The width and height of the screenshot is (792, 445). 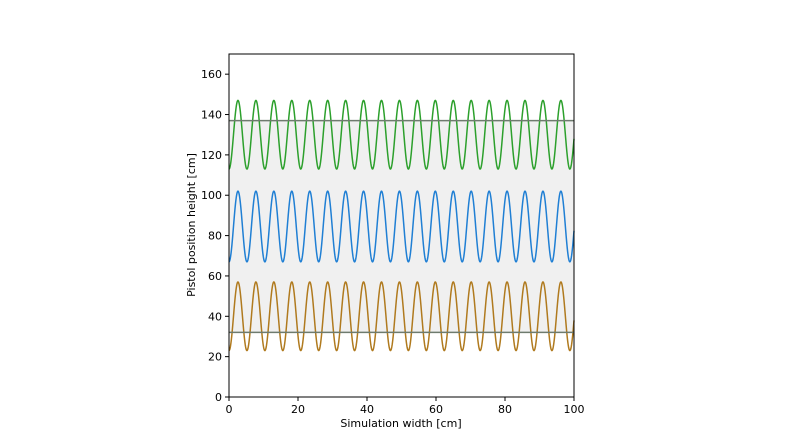 What do you see at coordinates (574, 409) in the screenshot?
I see `x-tick-label: 100` at bounding box center [574, 409].